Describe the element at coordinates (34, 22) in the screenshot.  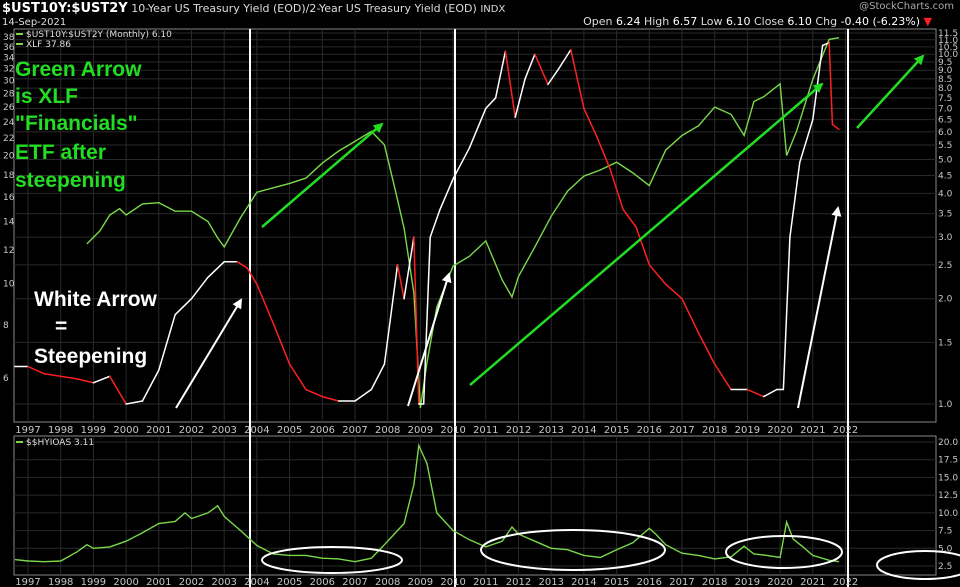
I see `chart-date: 14-Sep-2021` at that location.